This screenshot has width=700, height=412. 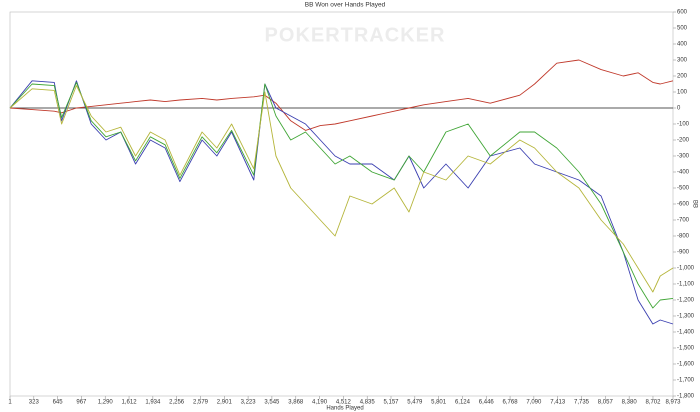 What do you see at coordinates (683, 189) in the screenshot?
I see `y-tick-label: -500` at bounding box center [683, 189].